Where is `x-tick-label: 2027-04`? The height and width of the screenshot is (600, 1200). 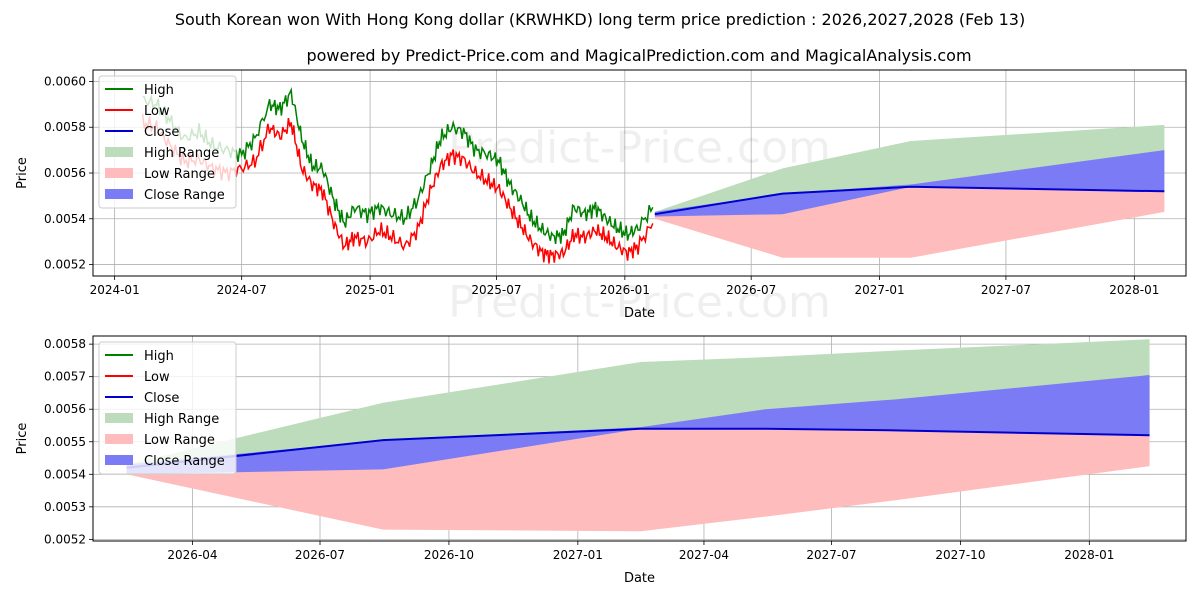 x-tick-label: 2027-04 is located at coordinates (704, 555).